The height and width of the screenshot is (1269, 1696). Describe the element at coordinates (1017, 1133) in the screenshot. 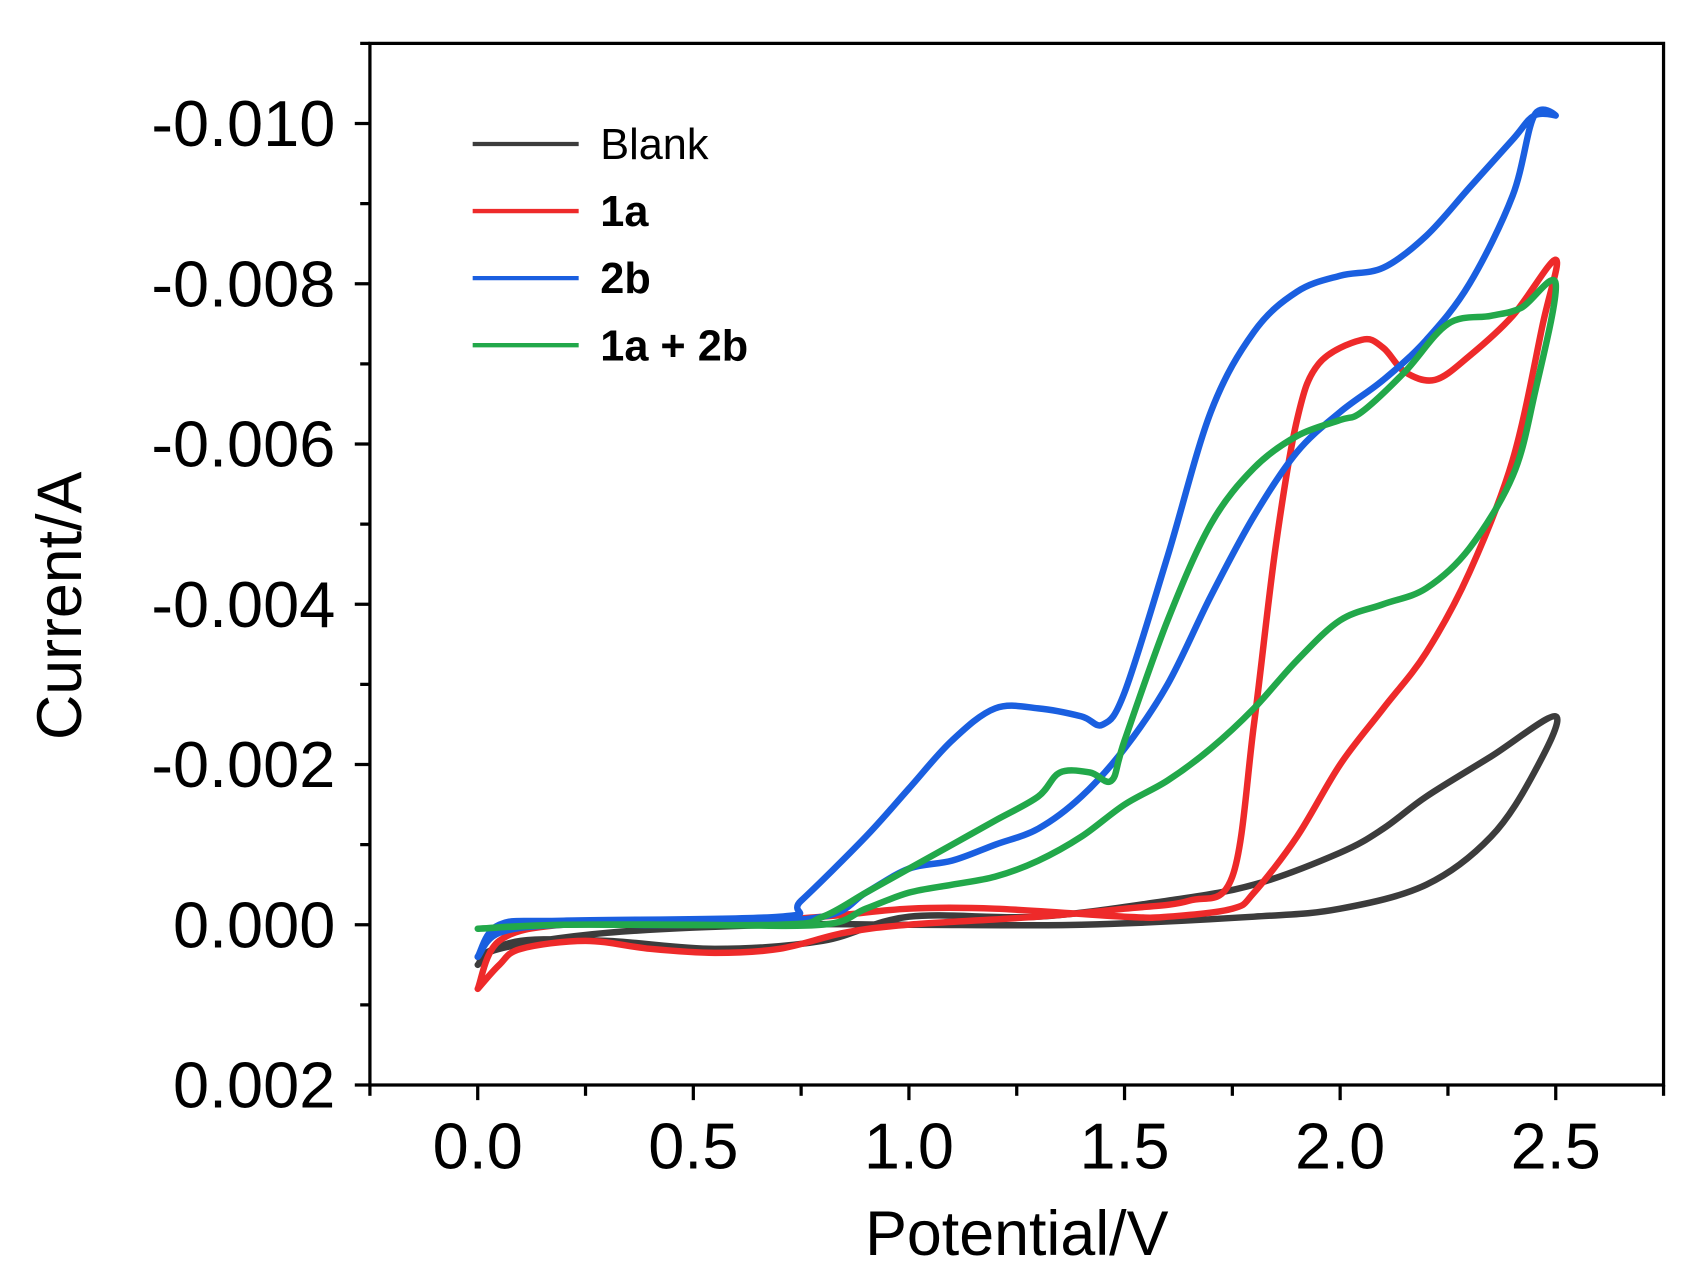

I see `x-axis: 0.0 0.5 1.0 1.5 2.0 2.5` at that location.